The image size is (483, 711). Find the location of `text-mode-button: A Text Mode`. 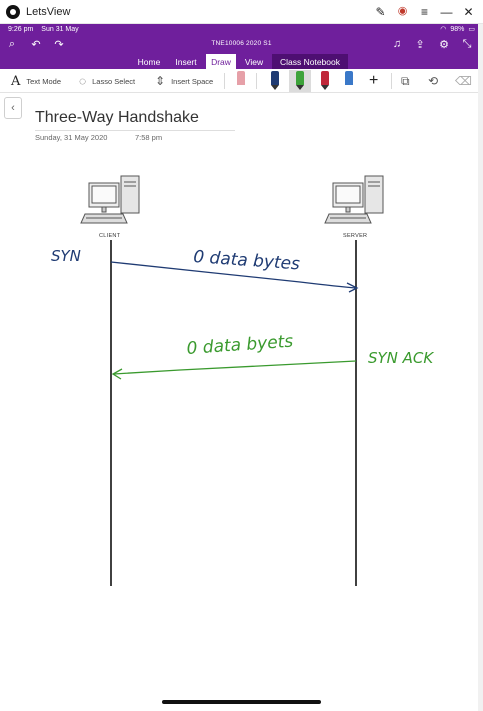

text-mode-button: A Text Mode is located at coordinates (36, 81).